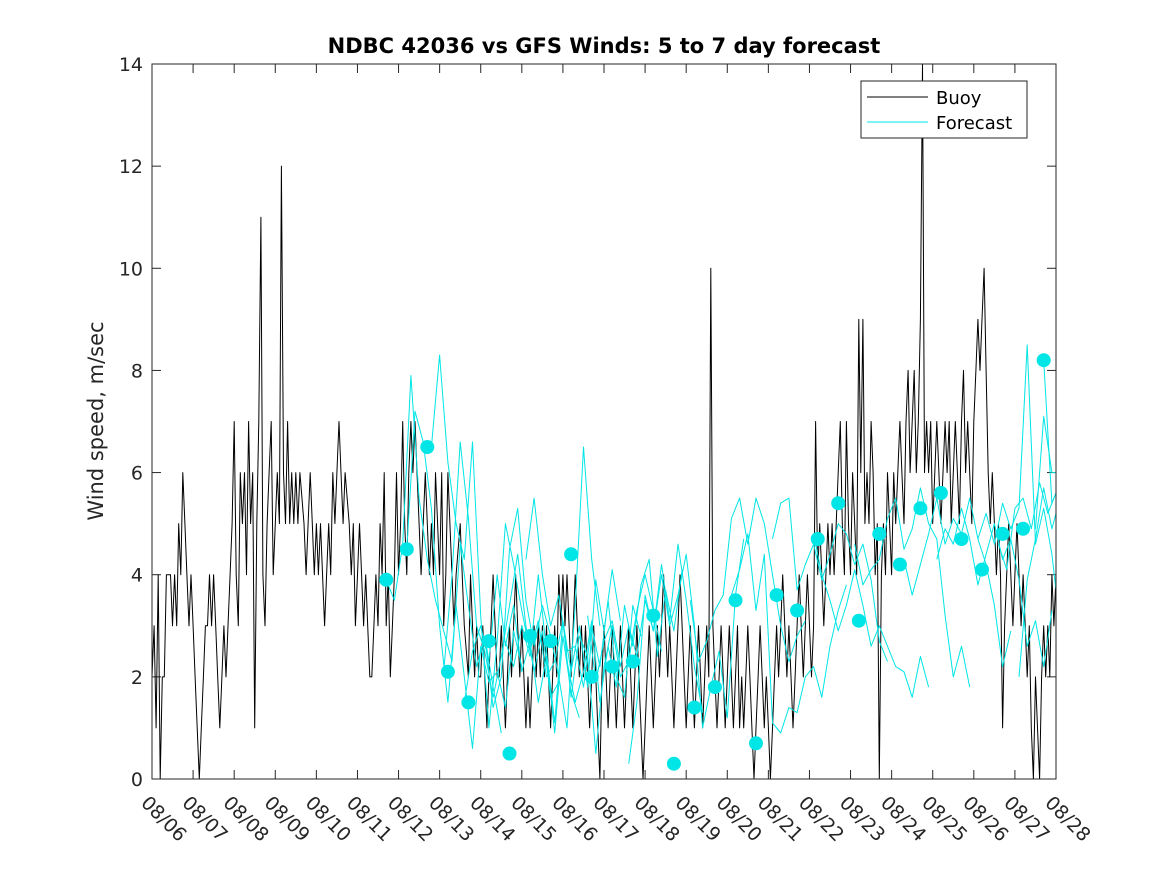 The image size is (1167, 875). Describe the element at coordinates (137, 474) in the screenshot. I see `y-tick-label: 6` at that location.